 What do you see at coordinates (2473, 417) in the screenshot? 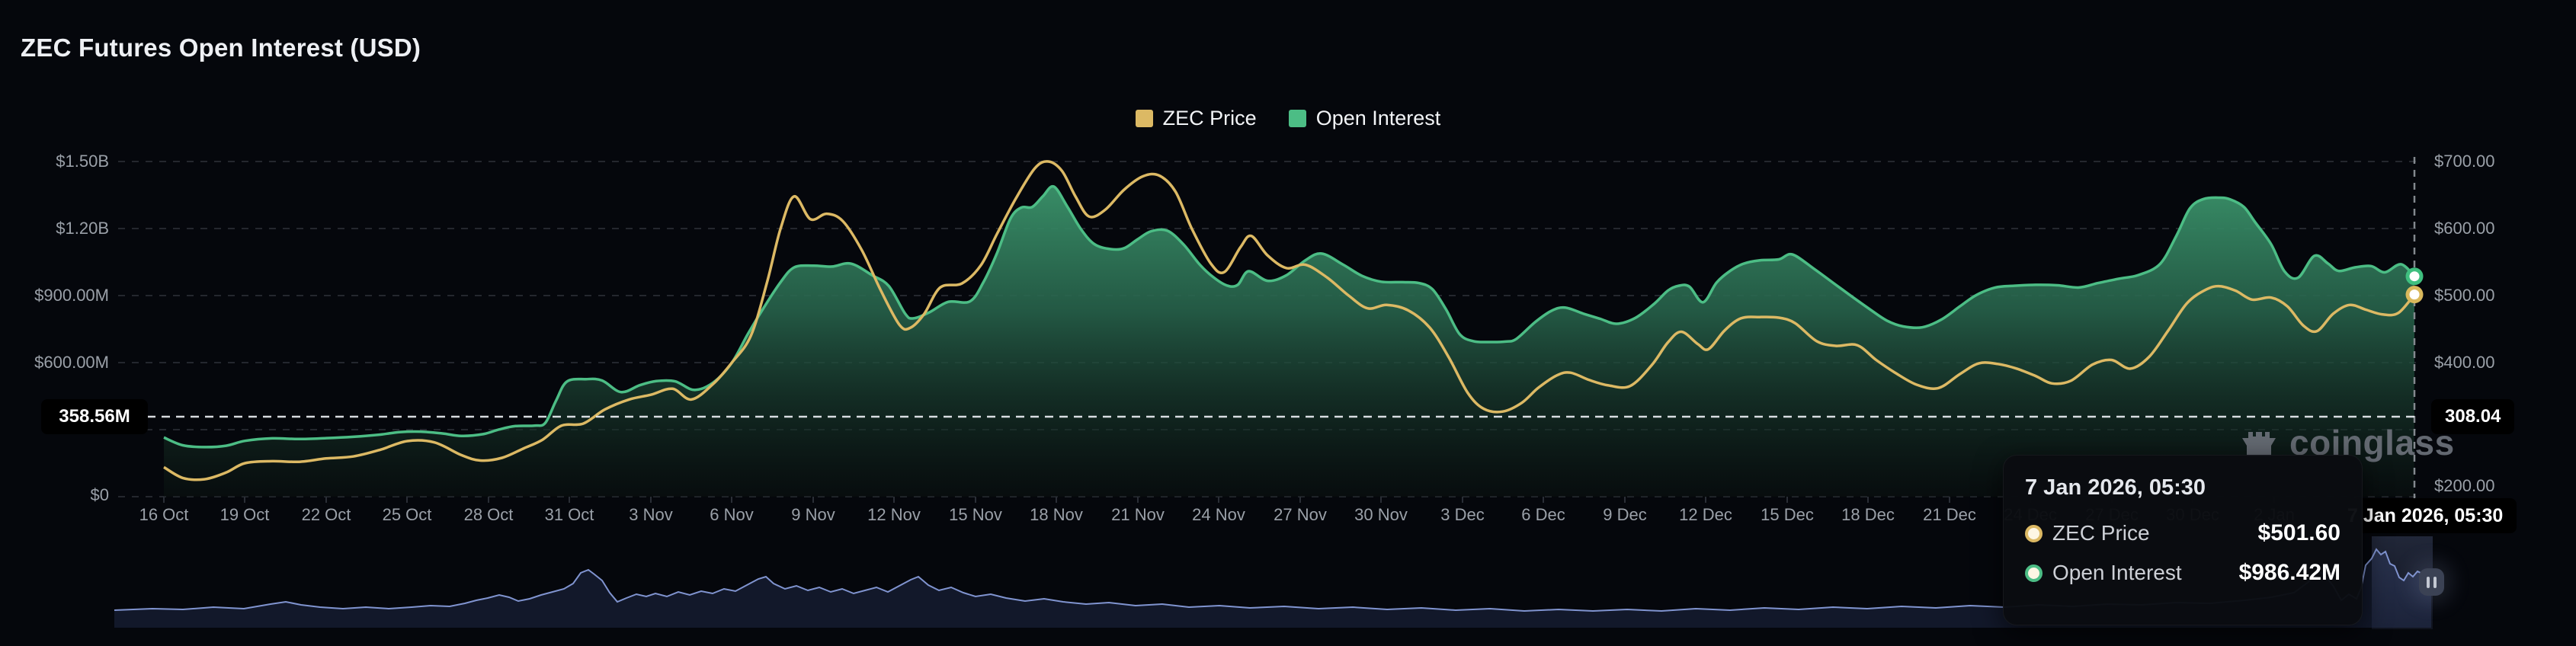
I see `crosshair-right-axis-badge: 308.04` at bounding box center [2473, 417].